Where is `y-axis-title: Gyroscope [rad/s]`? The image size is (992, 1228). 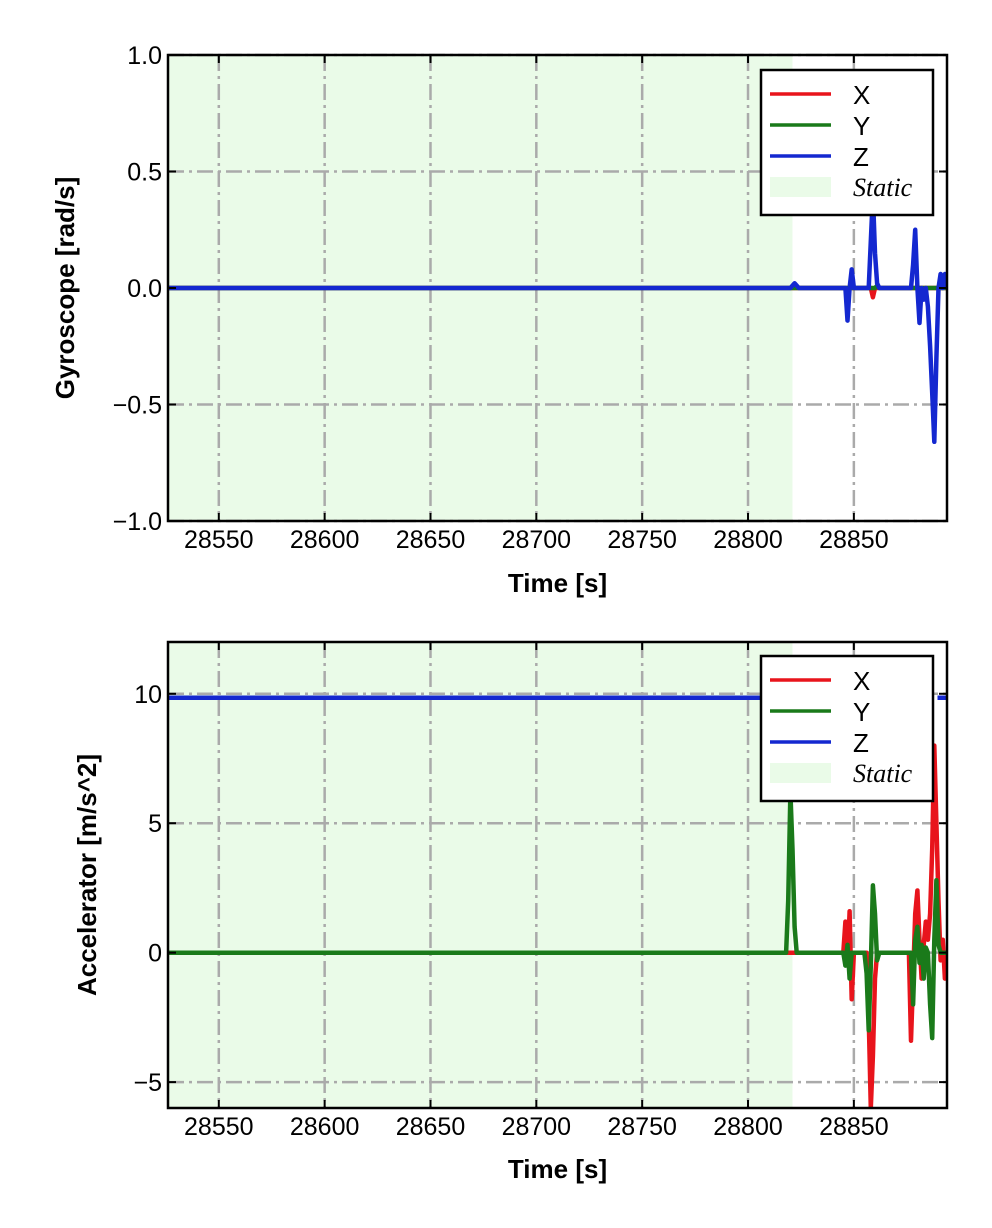
y-axis-title: Gyroscope [rad/s] is located at coordinates (65, 288).